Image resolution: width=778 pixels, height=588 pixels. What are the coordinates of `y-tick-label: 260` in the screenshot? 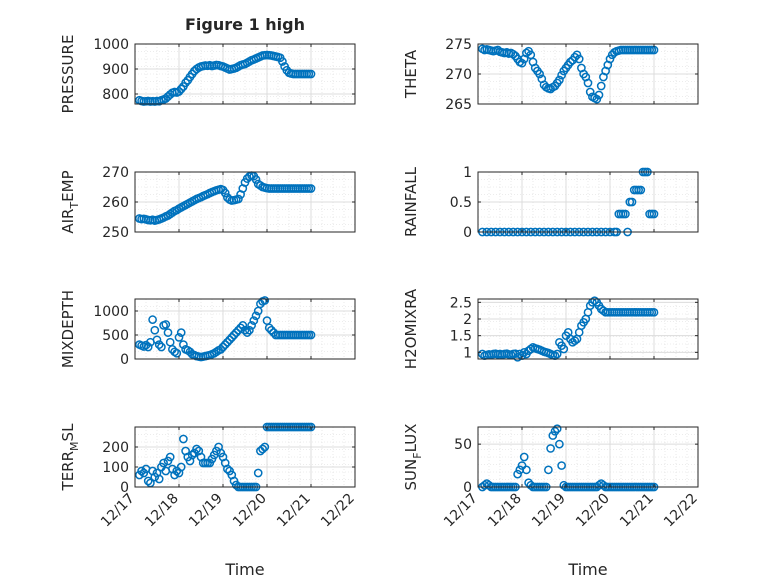 It's located at (115, 203).